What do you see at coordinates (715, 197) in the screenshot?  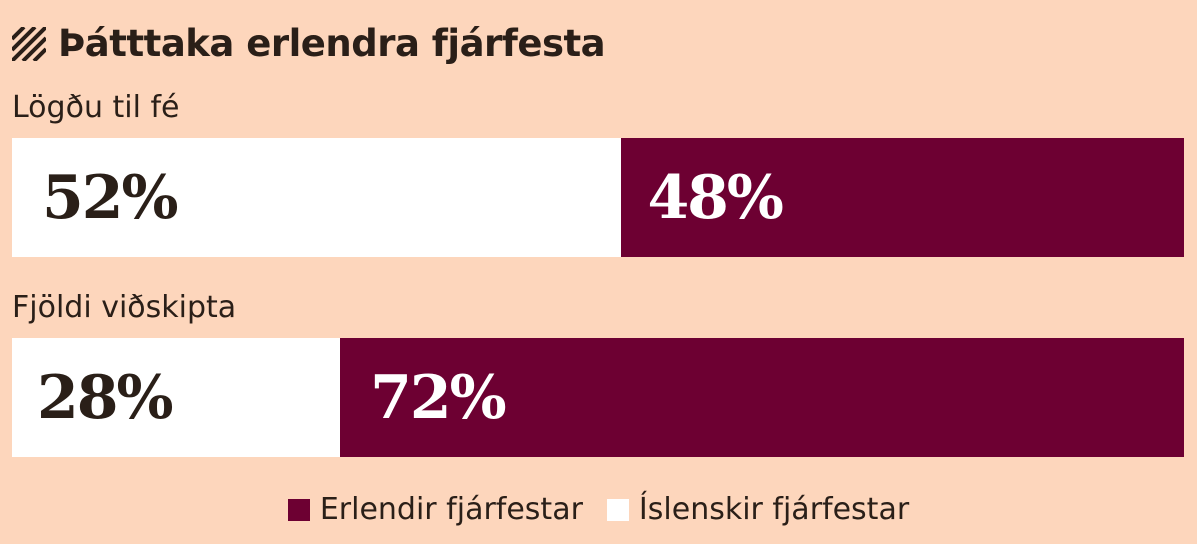 I see `data-label-foreign: 48%` at bounding box center [715, 197].